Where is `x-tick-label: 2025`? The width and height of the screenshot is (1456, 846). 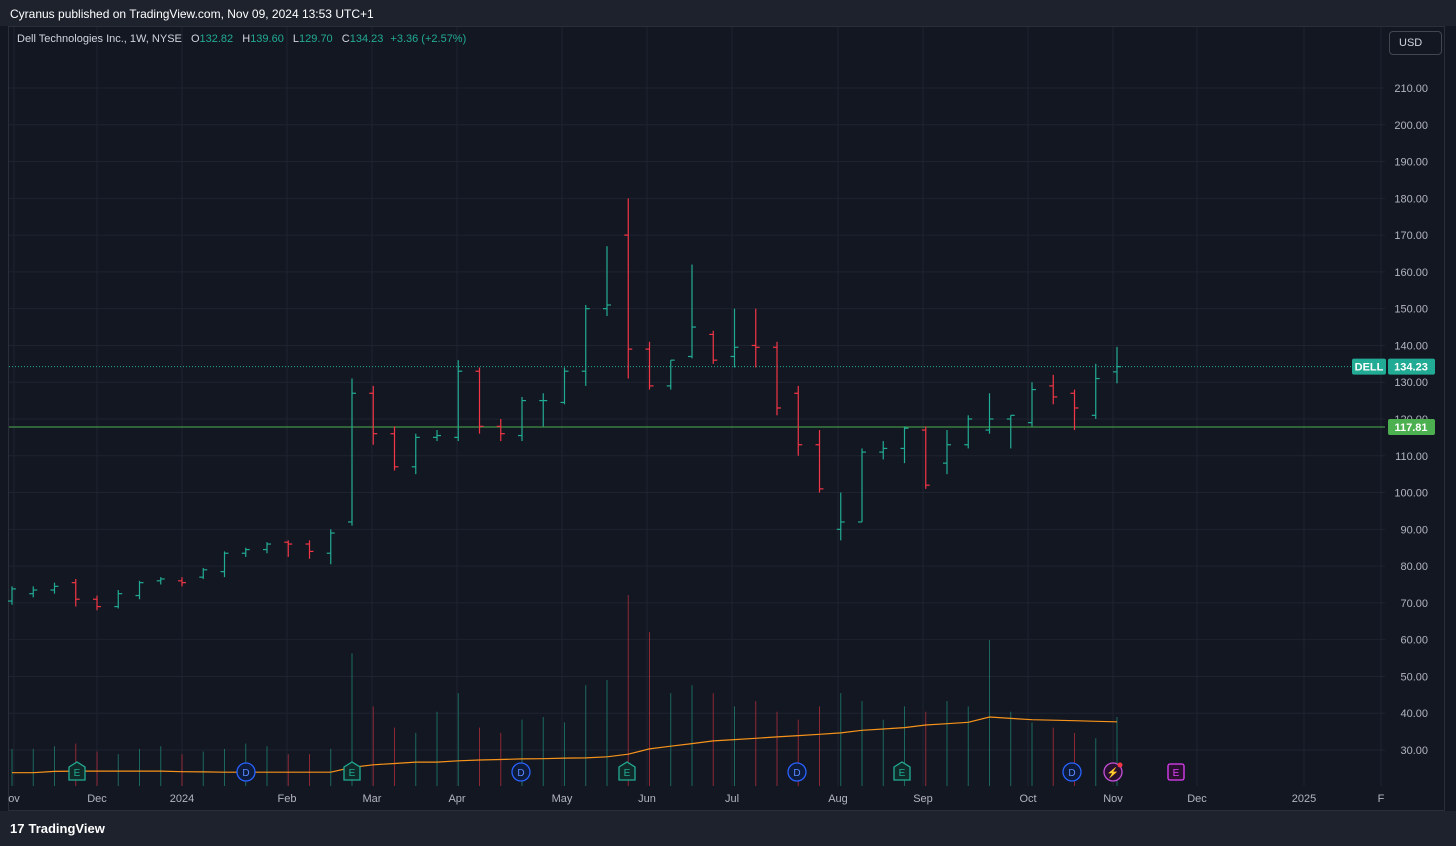 x-tick-label: 2025 is located at coordinates (1304, 799).